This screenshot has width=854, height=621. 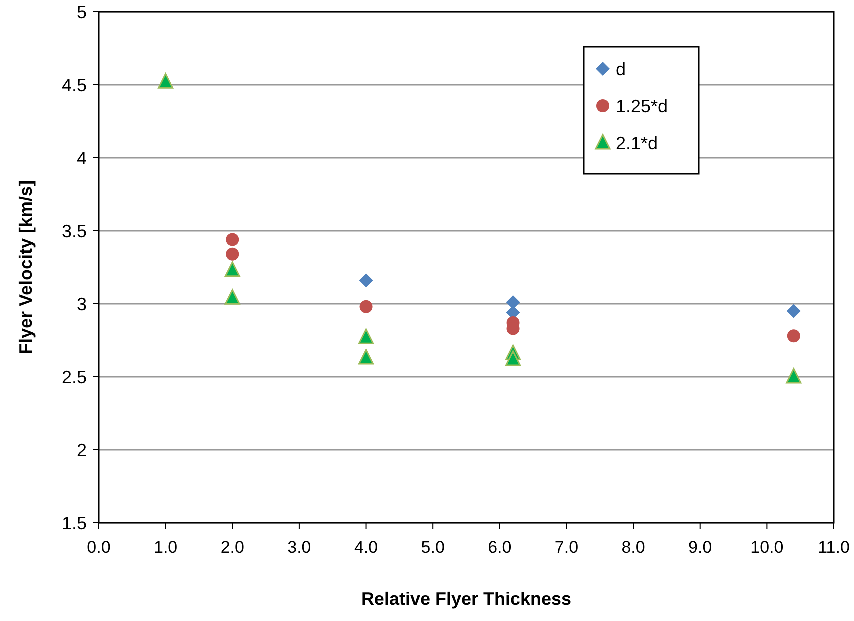 What do you see at coordinates (642, 106) in the screenshot?
I see `legend-label: 1.25*d` at bounding box center [642, 106].